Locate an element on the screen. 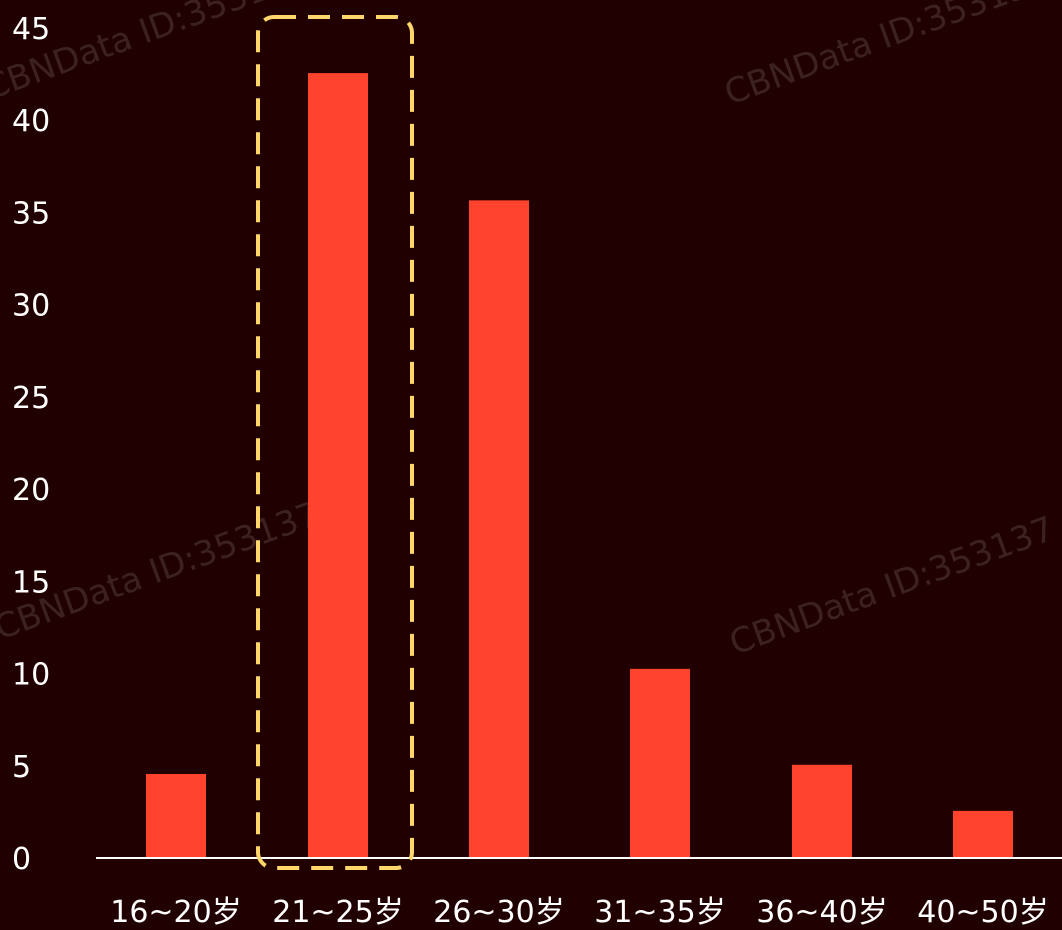  y-tick-label: 30 is located at coordinates (31, 306).